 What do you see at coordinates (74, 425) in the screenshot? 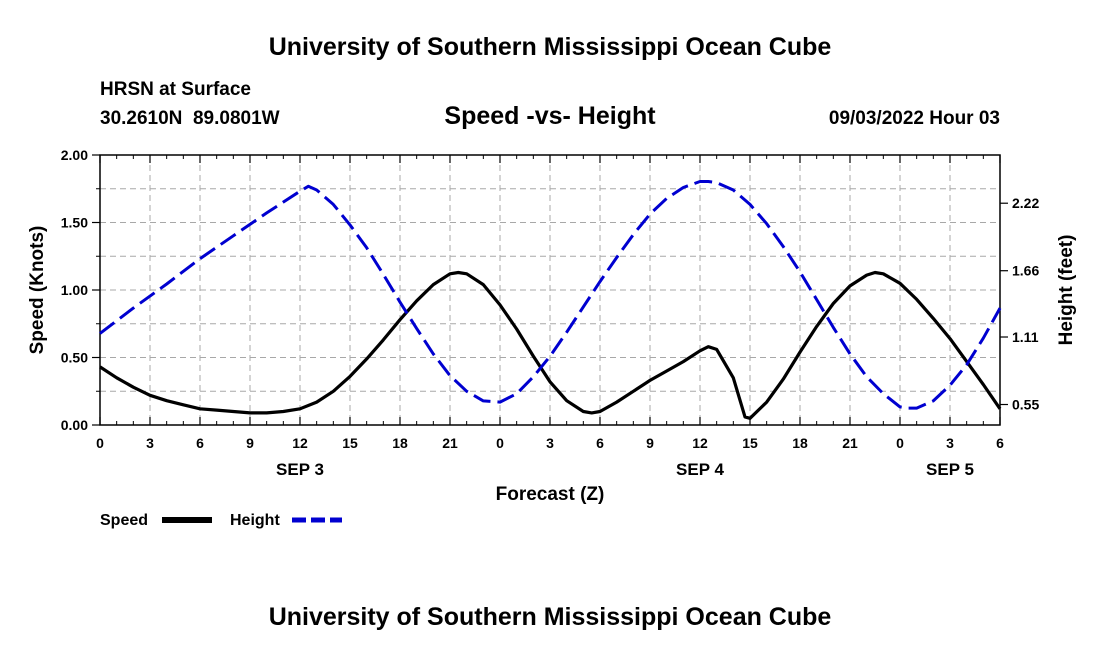
I see `y-left-tick-label: 0.00` at bounding box center [74, 425].